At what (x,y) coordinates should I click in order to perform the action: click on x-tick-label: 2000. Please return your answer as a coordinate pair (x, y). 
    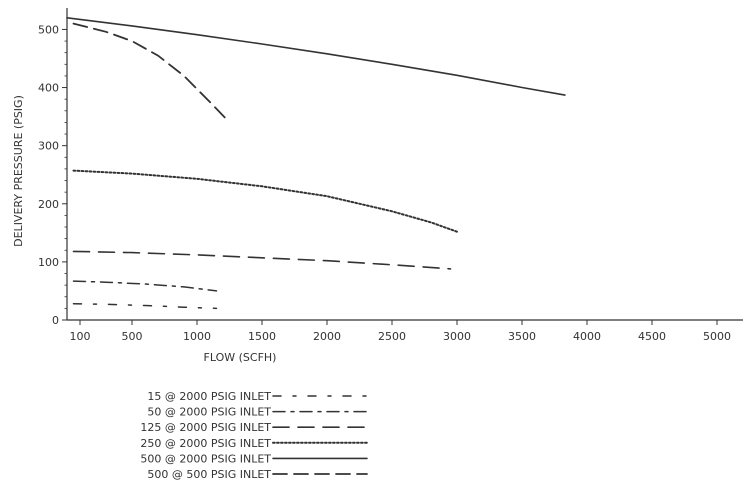
    Looking at the image, I should click on (327, 336).